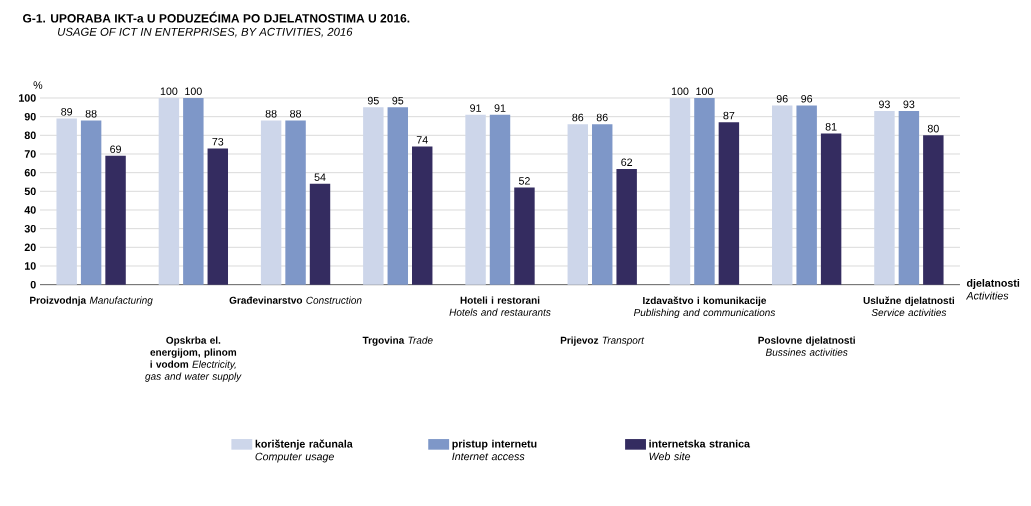 This screenshot has width=1031, height=506. I want to click on y-tick-label: 100, so click(27, 98).